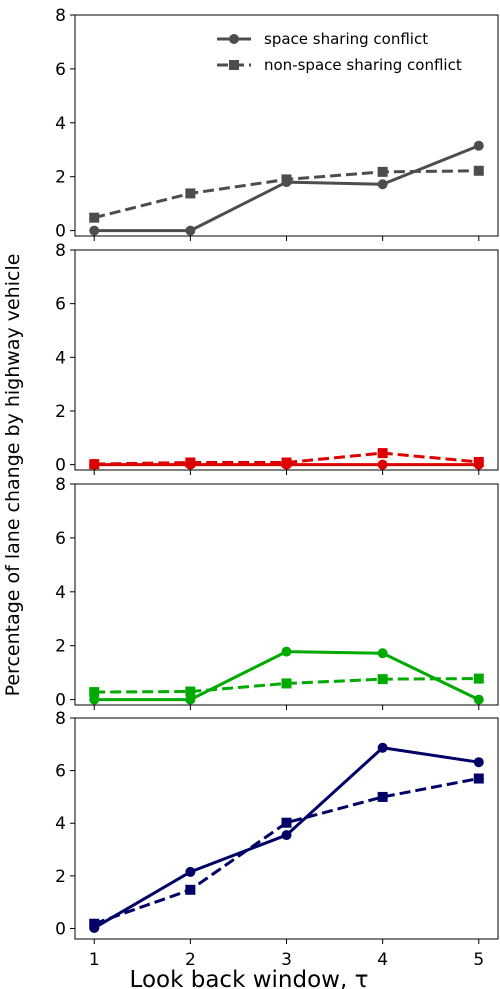  What do you see at coordinates (346, 39) in the screenshot?
I see `legend-label-1: space sharing conflict` at bounding box center [346, 39].